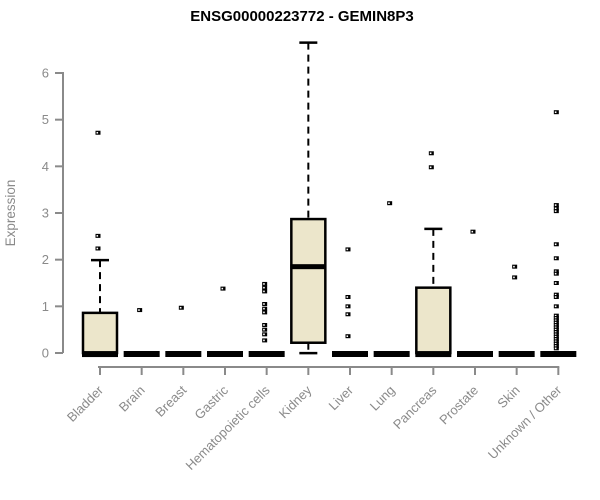 This screenshot has width=600, height=500. What do you see at coordinates (45, 73) in the screenshot?
I see `y-tick-label: 6` at bounding box center [45, 73].